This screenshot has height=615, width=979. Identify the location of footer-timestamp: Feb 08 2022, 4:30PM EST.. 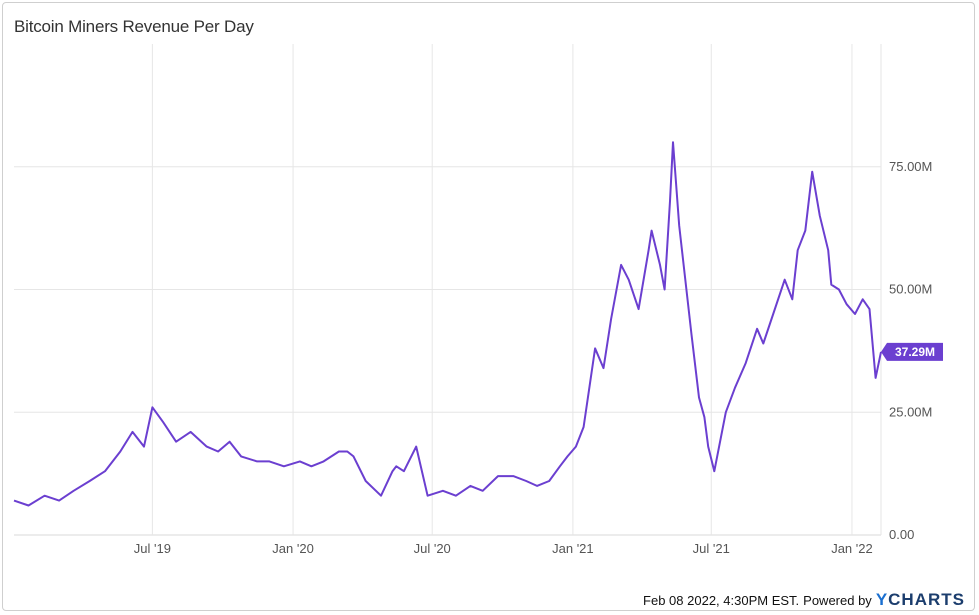
(721, 600).